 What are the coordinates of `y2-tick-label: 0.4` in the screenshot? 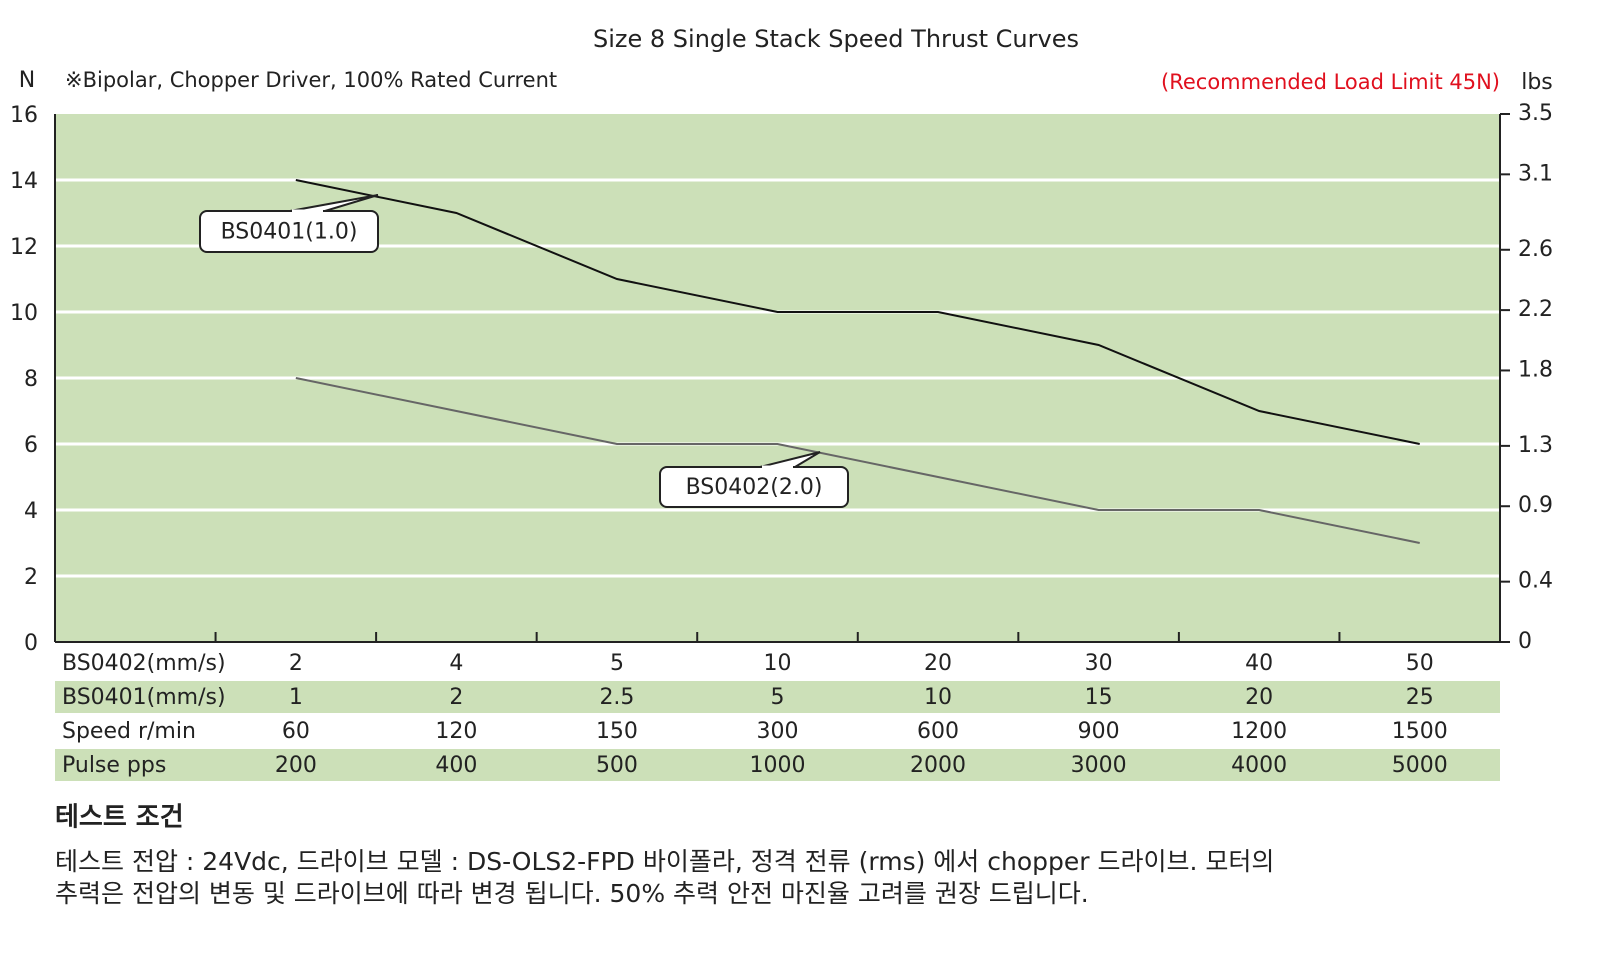 It's located at (1535, 581).